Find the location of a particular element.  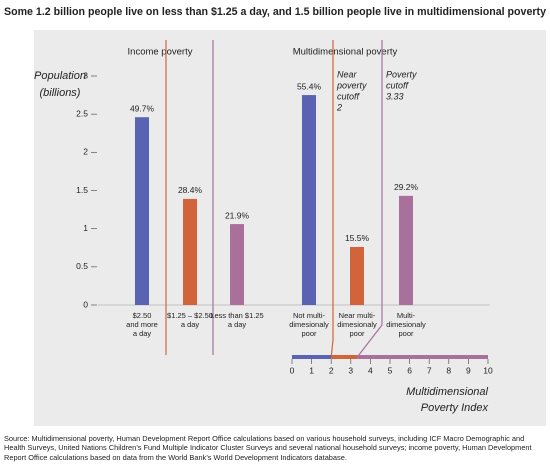

y-tick-label: 2.5 is located at coordinates (82, 113).